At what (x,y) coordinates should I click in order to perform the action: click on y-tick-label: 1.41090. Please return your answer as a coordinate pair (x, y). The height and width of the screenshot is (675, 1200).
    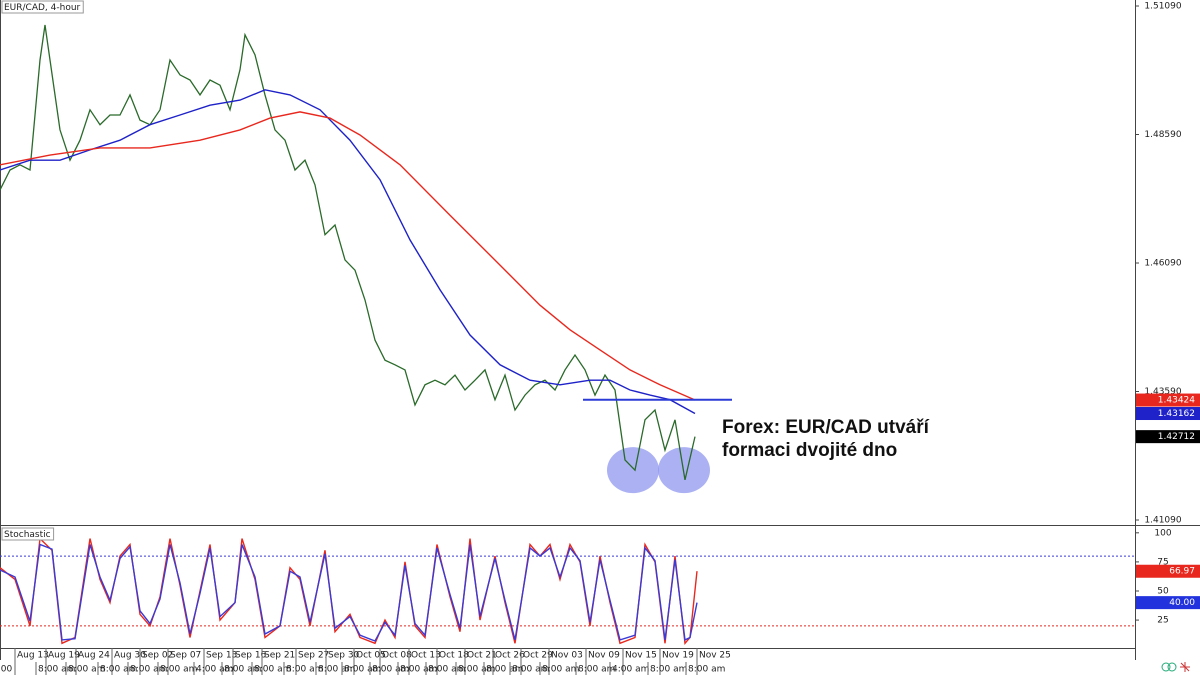
    Looking at the image, I should click on (1162, 521).